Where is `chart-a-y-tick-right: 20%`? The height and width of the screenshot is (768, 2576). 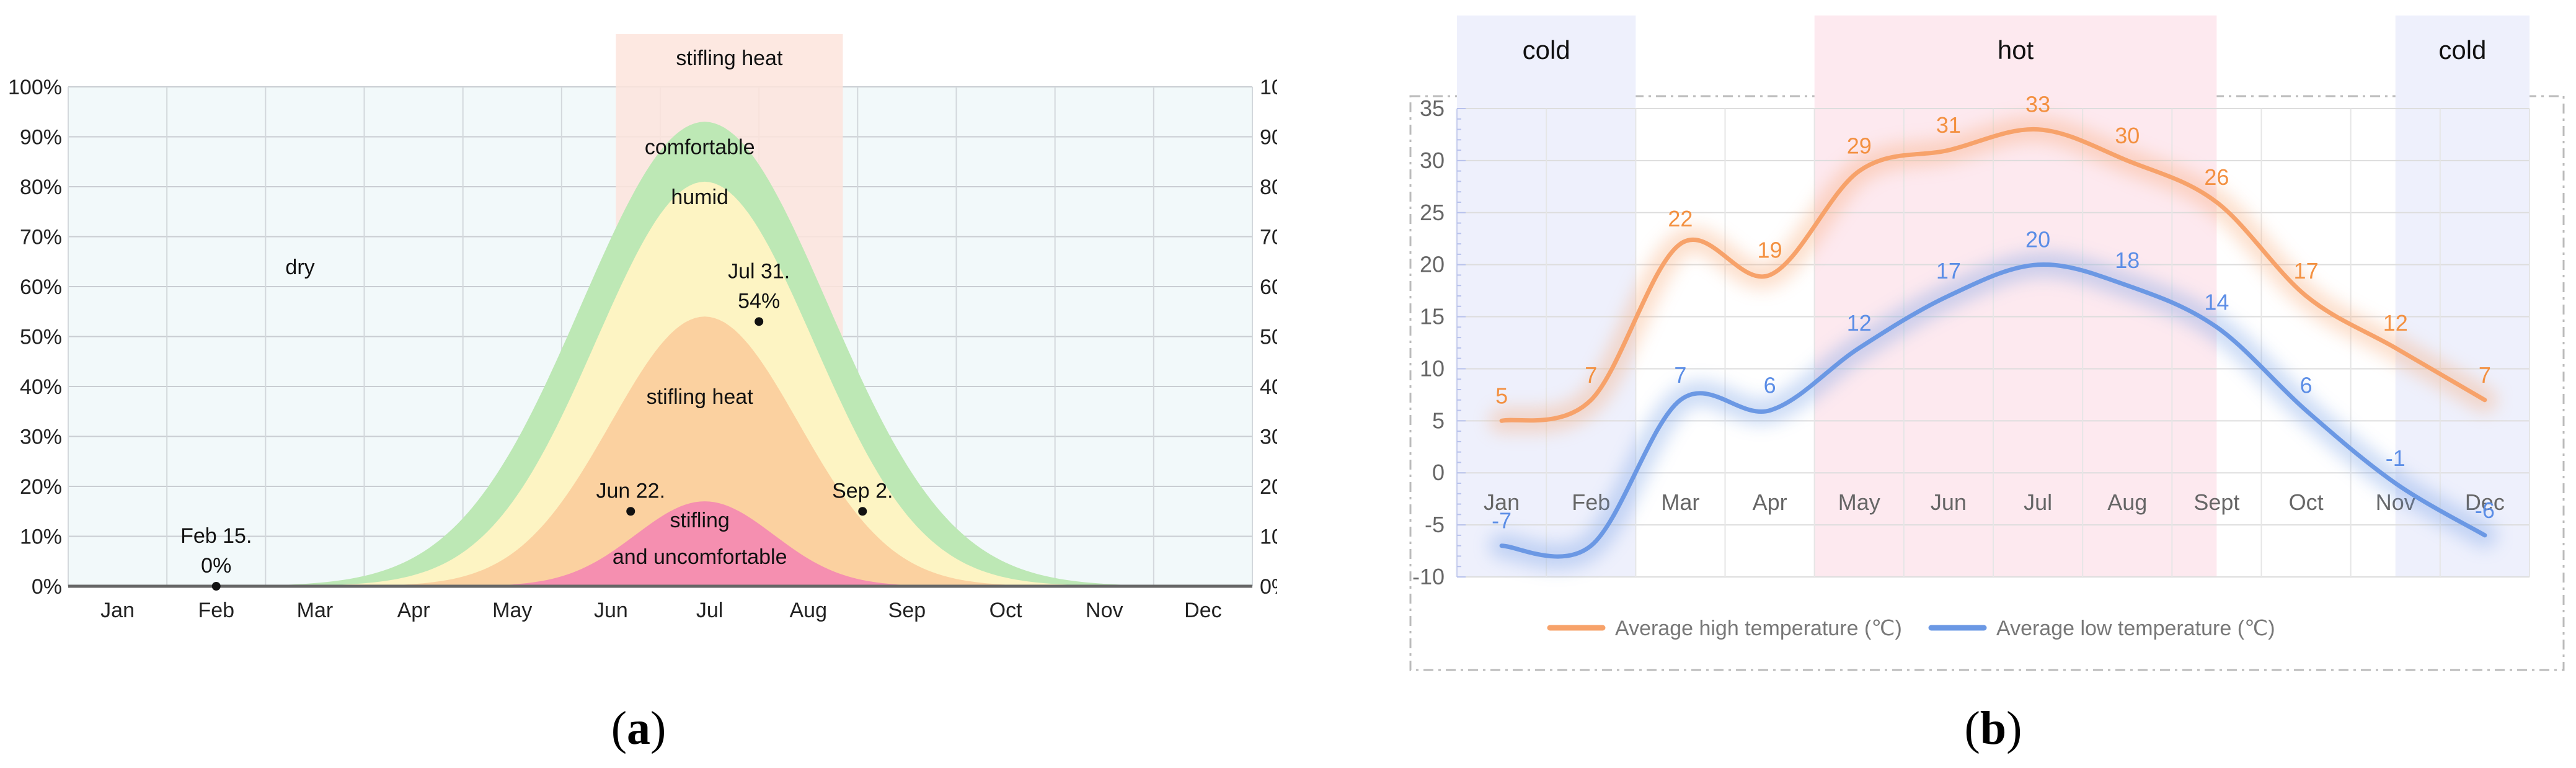 chart-a-y-tick-right: 20% is located at coordinates (1269, 487).